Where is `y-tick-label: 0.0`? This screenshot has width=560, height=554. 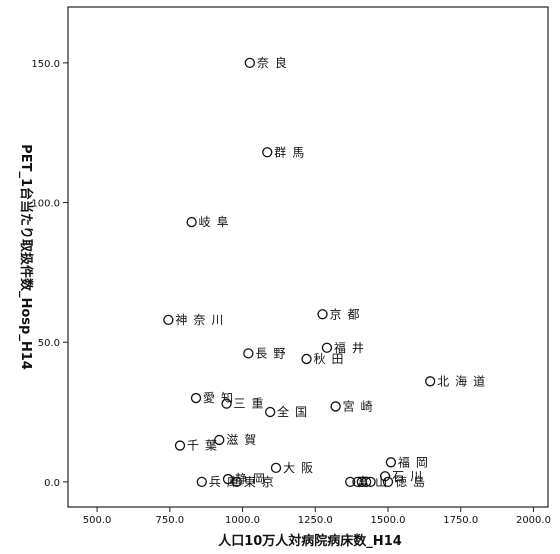 y-tick-label: 0.0 is located at coordinates (52, 483).